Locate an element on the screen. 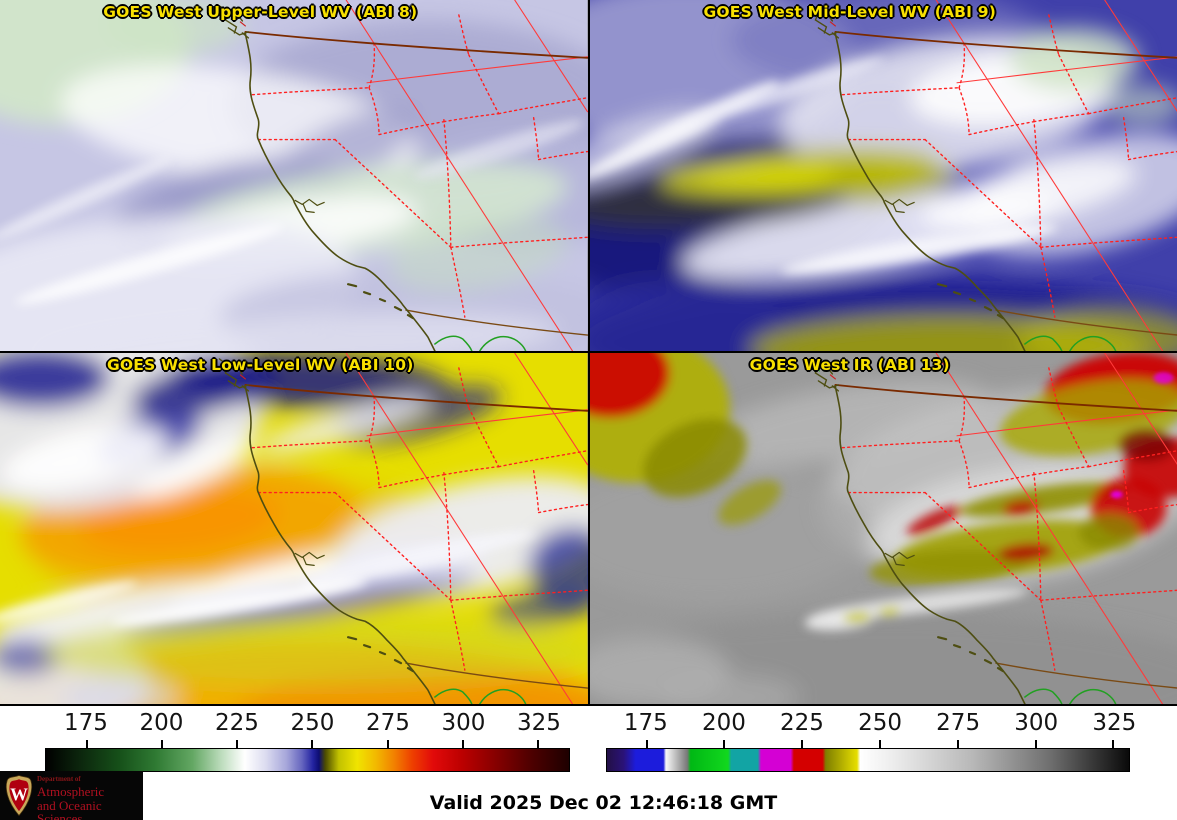 Image resolution: width=1177 pixels, height=820 pixels. colorbar-ir-labels: 175 200 225 250 275 300 325 is located at coordinates (871, 725).